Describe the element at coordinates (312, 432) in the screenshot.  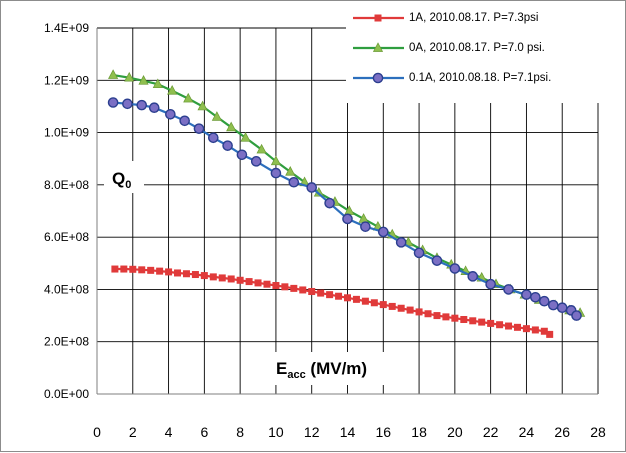
I see `x-tick-label: 12` at that location.